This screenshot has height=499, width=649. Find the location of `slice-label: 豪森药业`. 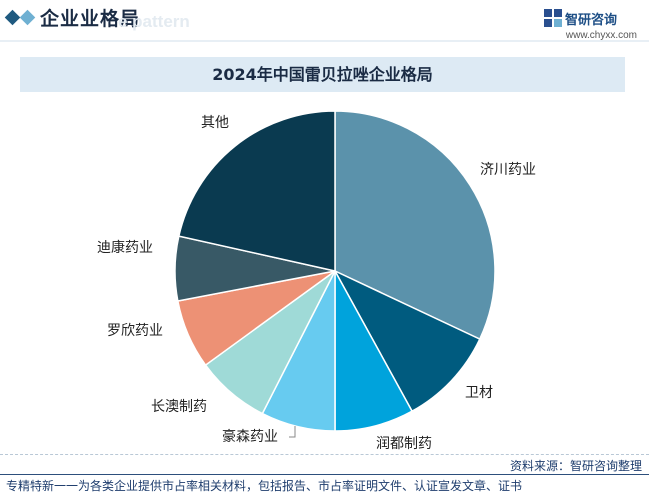

slice-label: 豪森药业 is located at coordinates (250, 437).